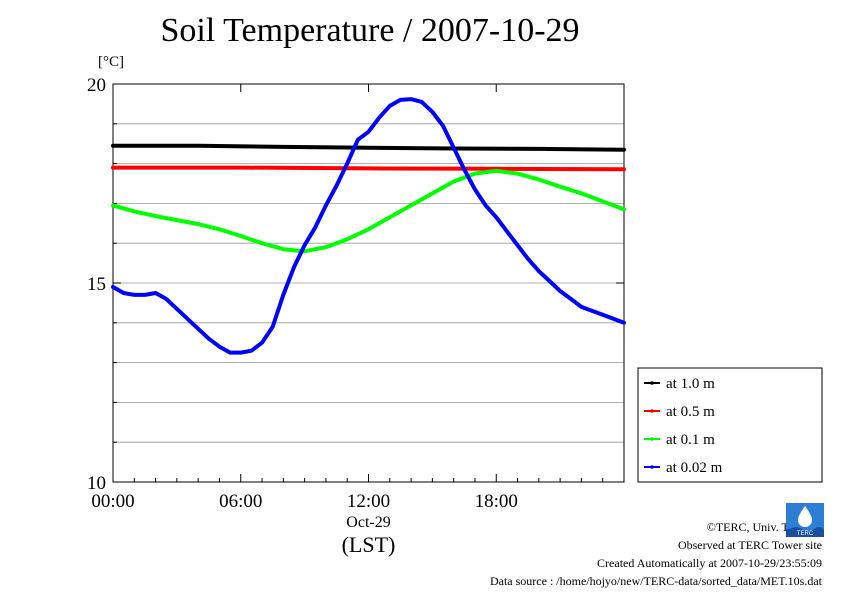  I want to click on x-date-label: Oct-29, so click(368, 522).